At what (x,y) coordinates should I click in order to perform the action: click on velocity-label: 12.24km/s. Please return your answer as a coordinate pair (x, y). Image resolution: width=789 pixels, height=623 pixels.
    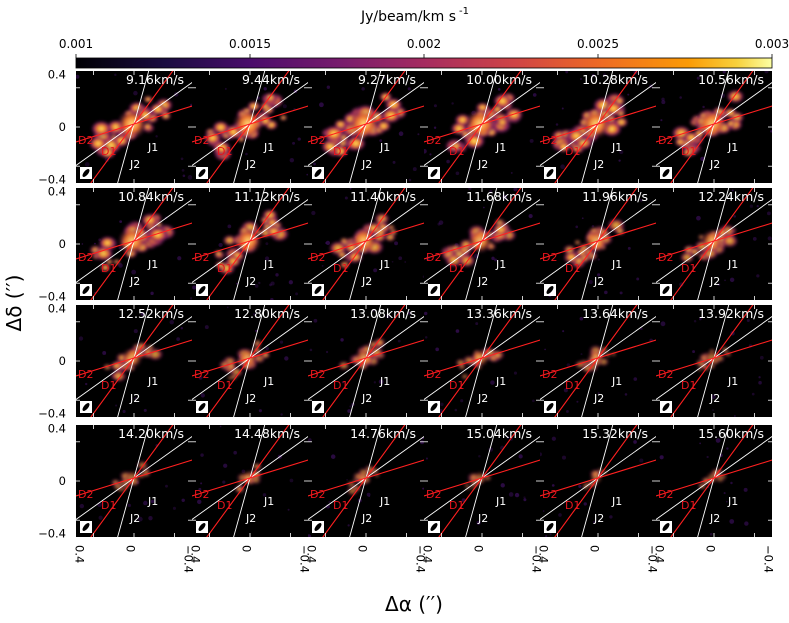
    Looking at the image, I should click on (731, 196).